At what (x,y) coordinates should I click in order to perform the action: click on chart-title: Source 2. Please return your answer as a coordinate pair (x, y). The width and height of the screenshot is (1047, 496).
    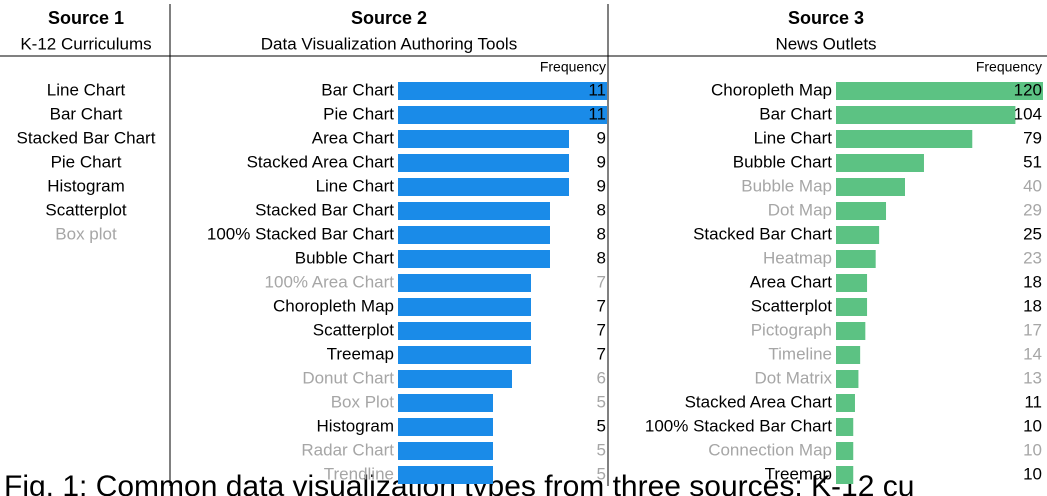
    Looking at the image, I should click on (389, 18).